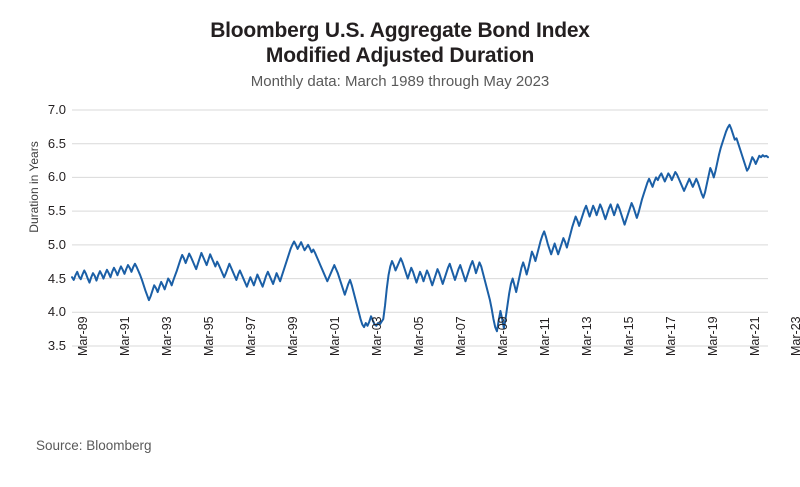  What do you see at coordinates (56, 312) in the screenshot?
I see `y-axis-tick-label: 4.0` at bounding box center [56, 312].